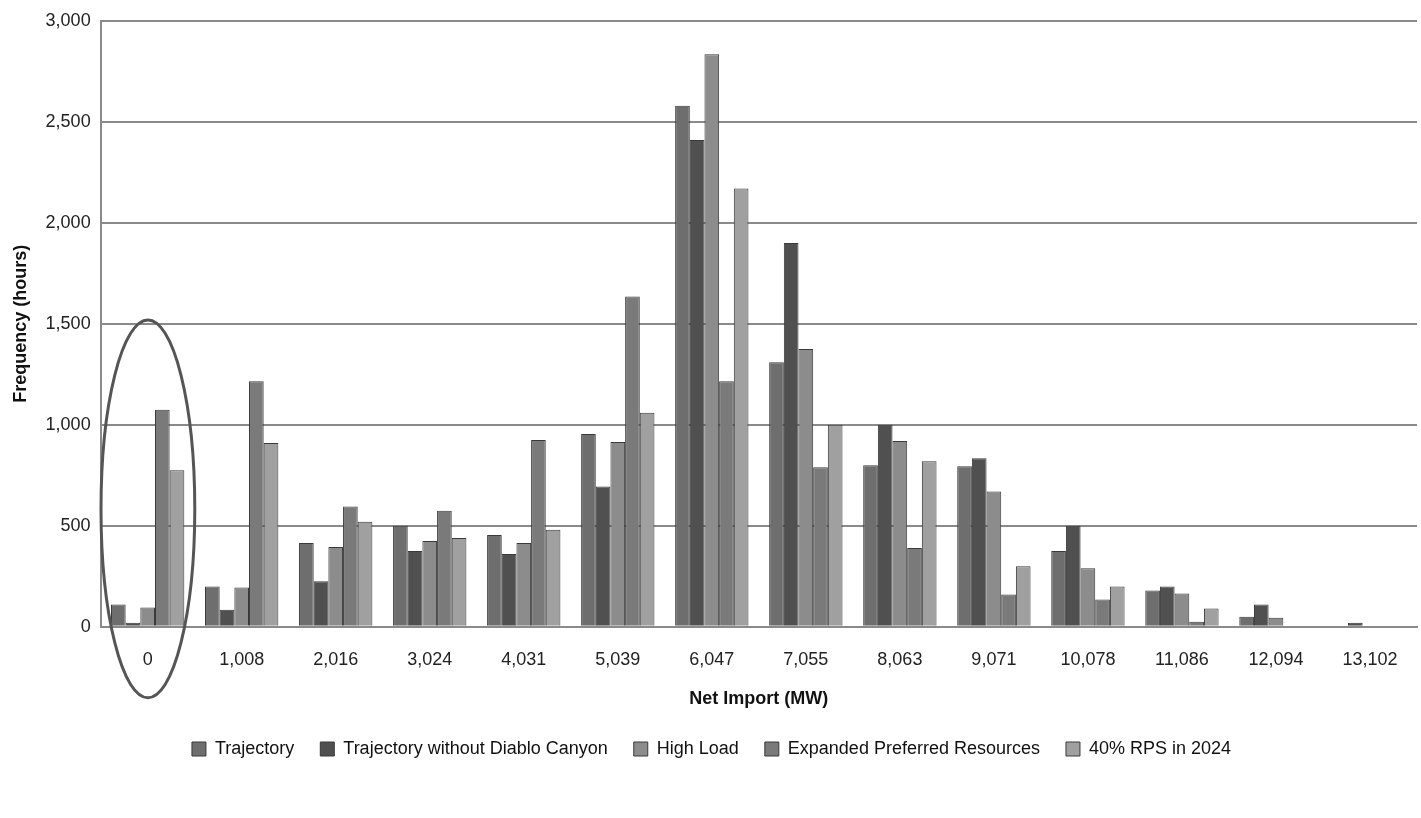 Image resolution: width=1421 pixels, height=818 pixels. I want to click on x-tick-label: 5,039, so click(618, 658).